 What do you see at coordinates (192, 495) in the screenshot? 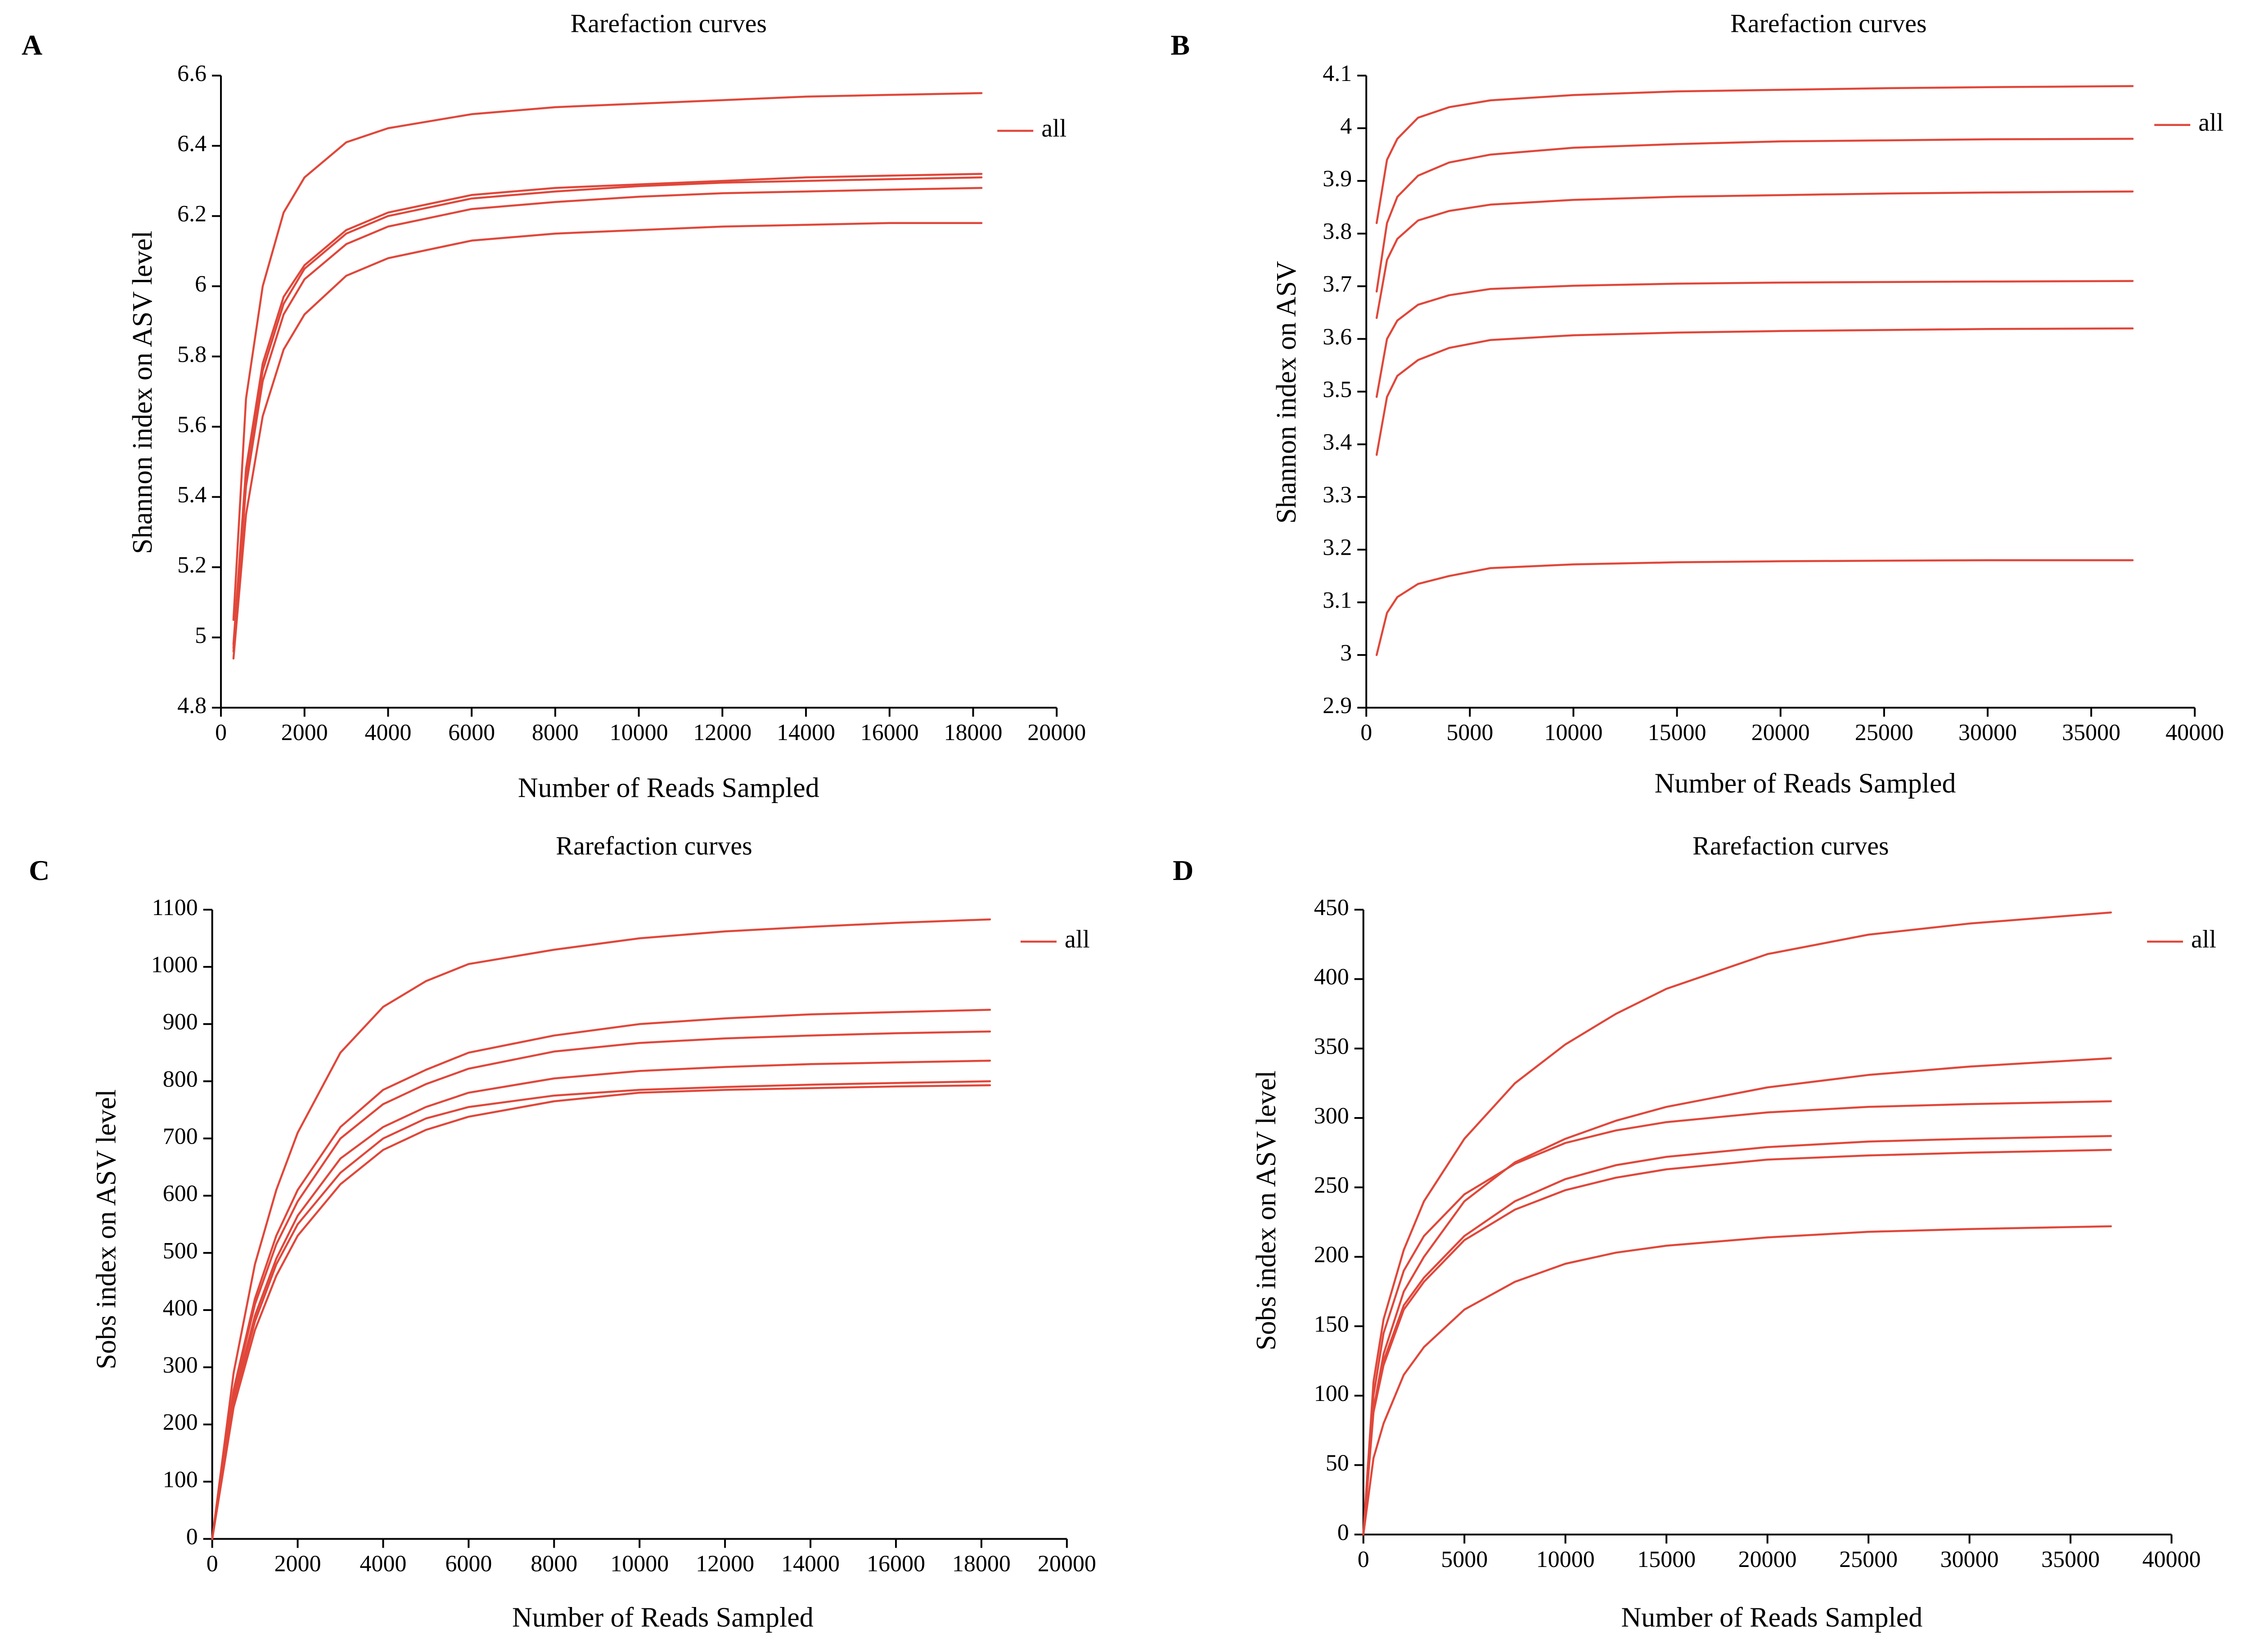
I see `y-tick-label: 5.4` at bounding box center [192, 495].